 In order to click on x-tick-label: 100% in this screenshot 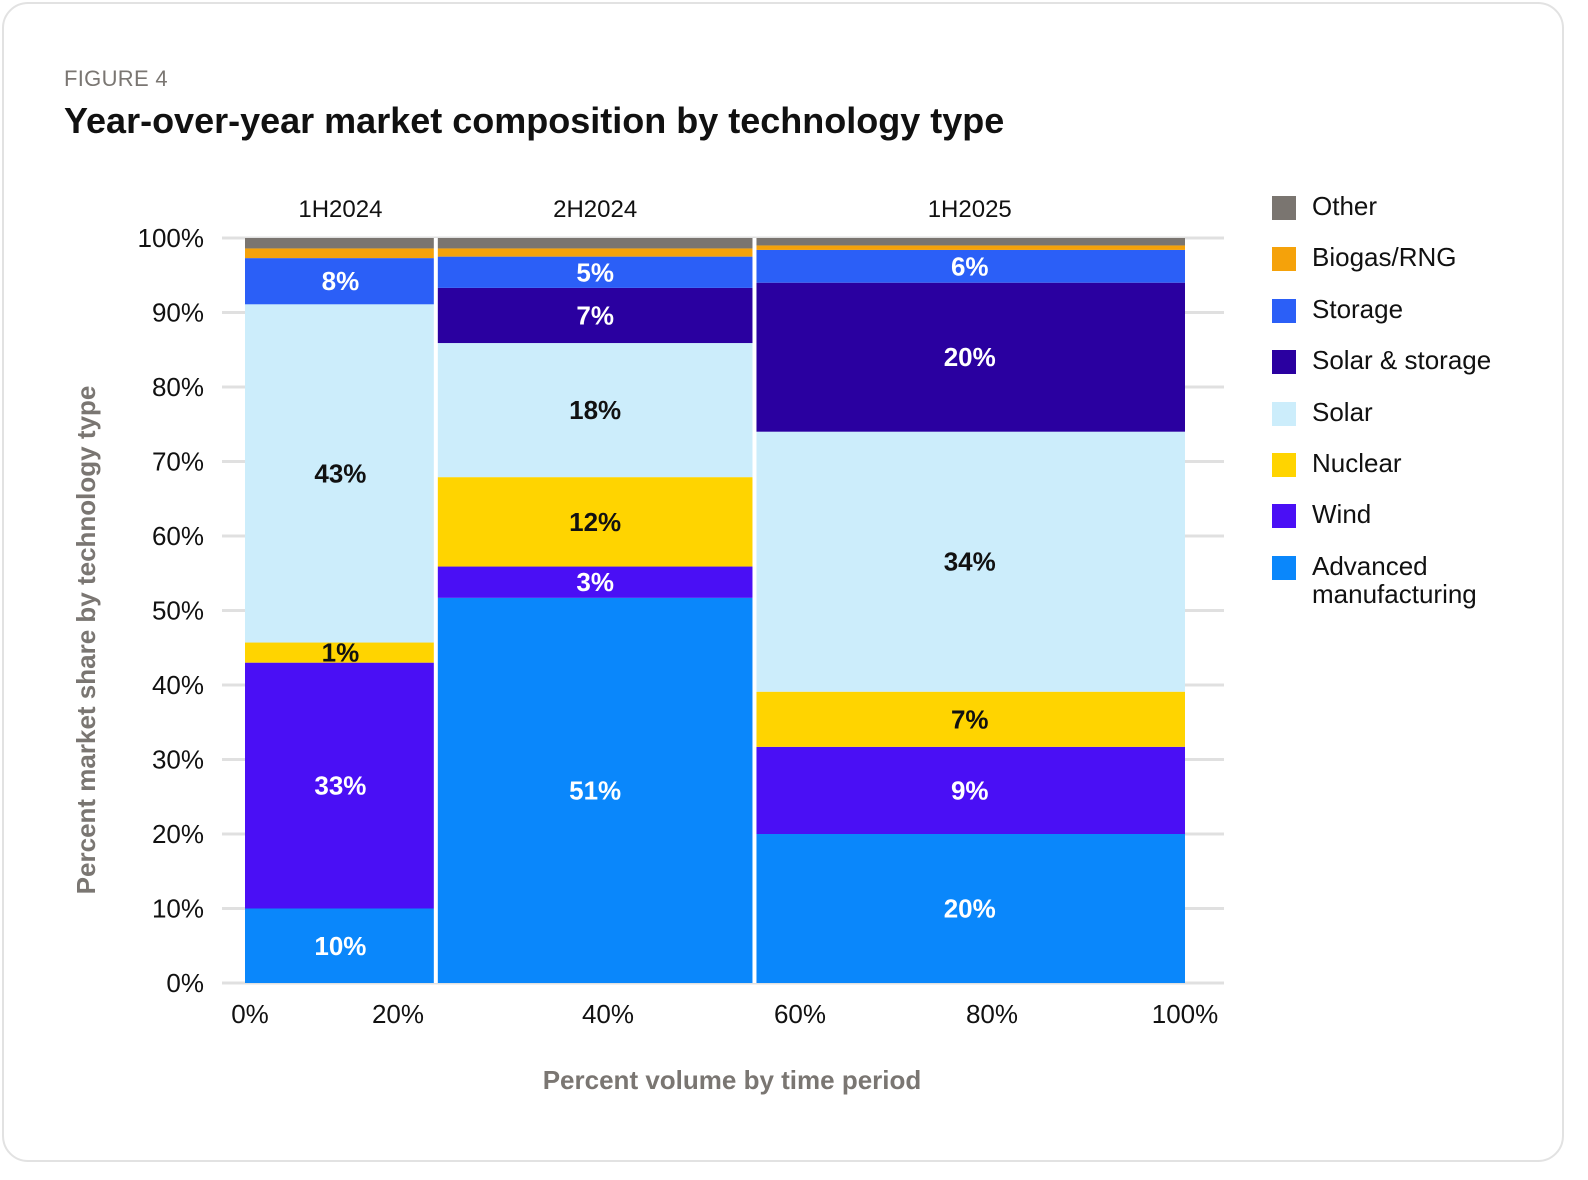, I will do `click(1185, 1014)`.